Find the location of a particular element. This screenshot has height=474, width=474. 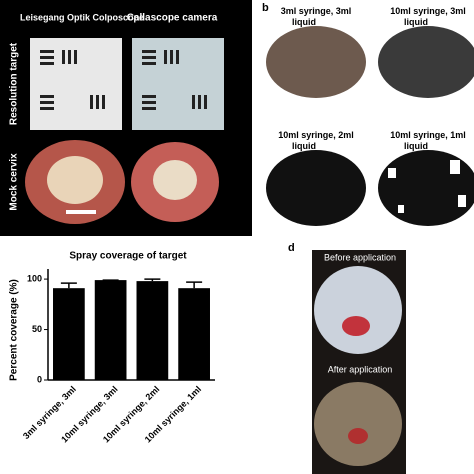

dish-label: 10ml syringe, 1ml liquid is located at coordinates (428, 140).